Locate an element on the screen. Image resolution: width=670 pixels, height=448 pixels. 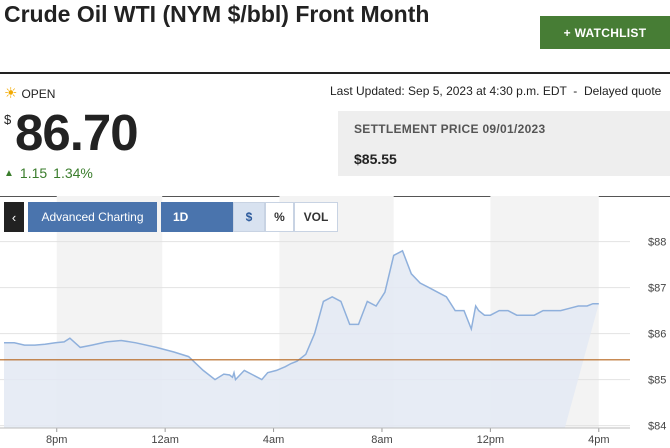
last-price: 86.70 is located at coordinates (77, 132).